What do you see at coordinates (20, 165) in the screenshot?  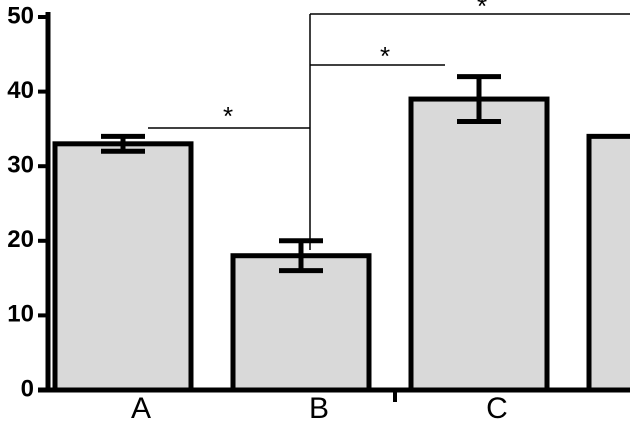 I see `y-tick-label: 30` at bounding box center [20, 165].